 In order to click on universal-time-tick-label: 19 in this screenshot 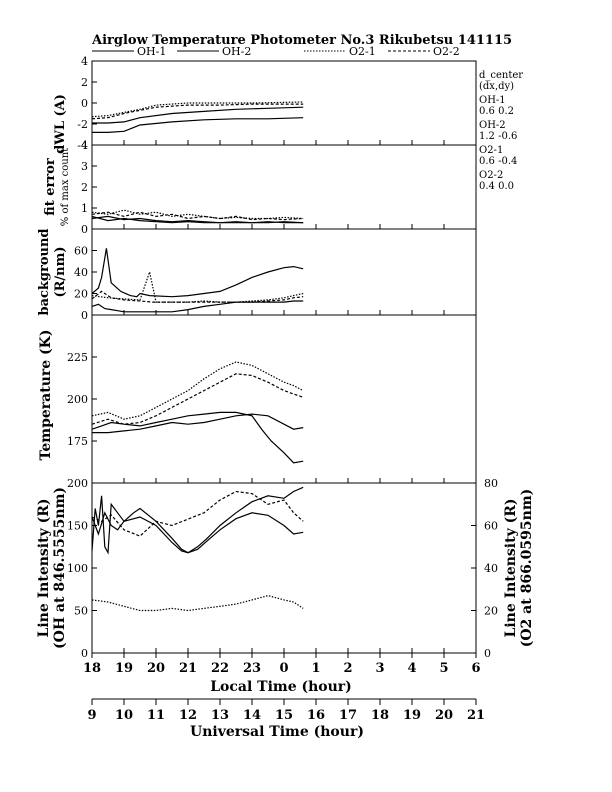, I will do `click(412, 715)`.